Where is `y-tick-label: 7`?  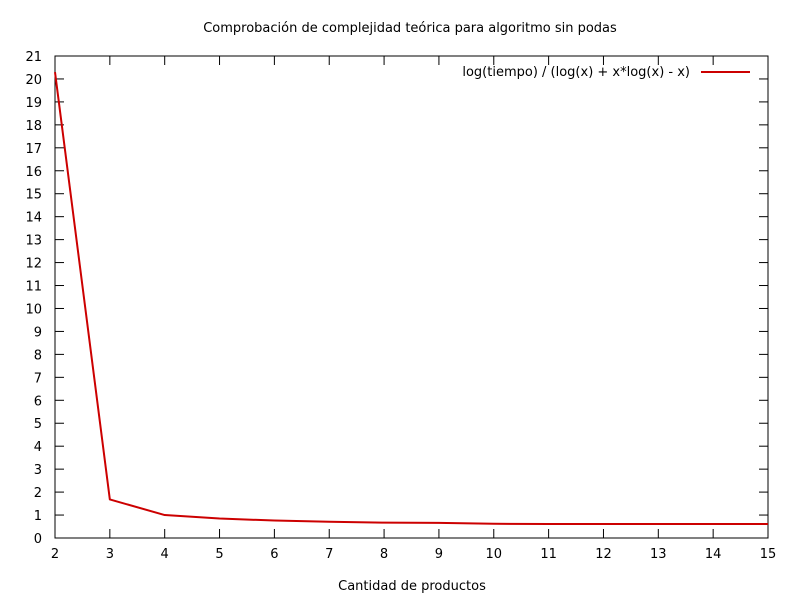
y-tick-label: 7 is located at coordinates (38, 378).